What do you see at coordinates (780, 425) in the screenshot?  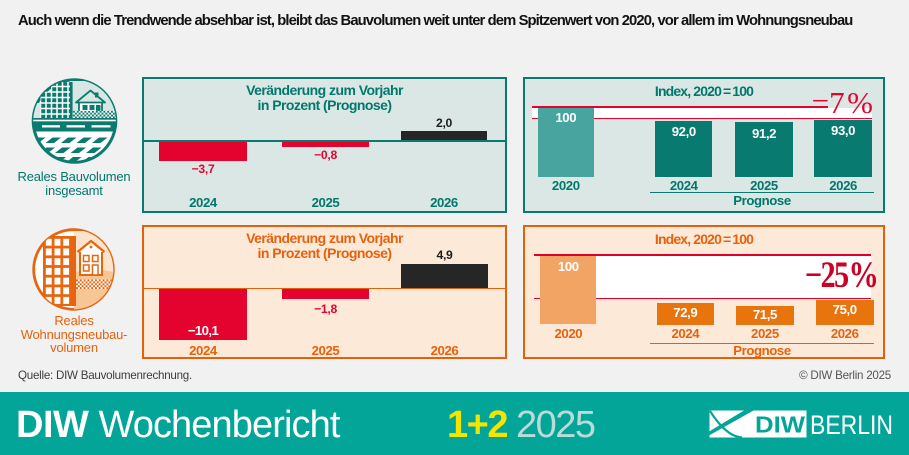 I see `svg-text: DIW` at bounding box center [780, 425].